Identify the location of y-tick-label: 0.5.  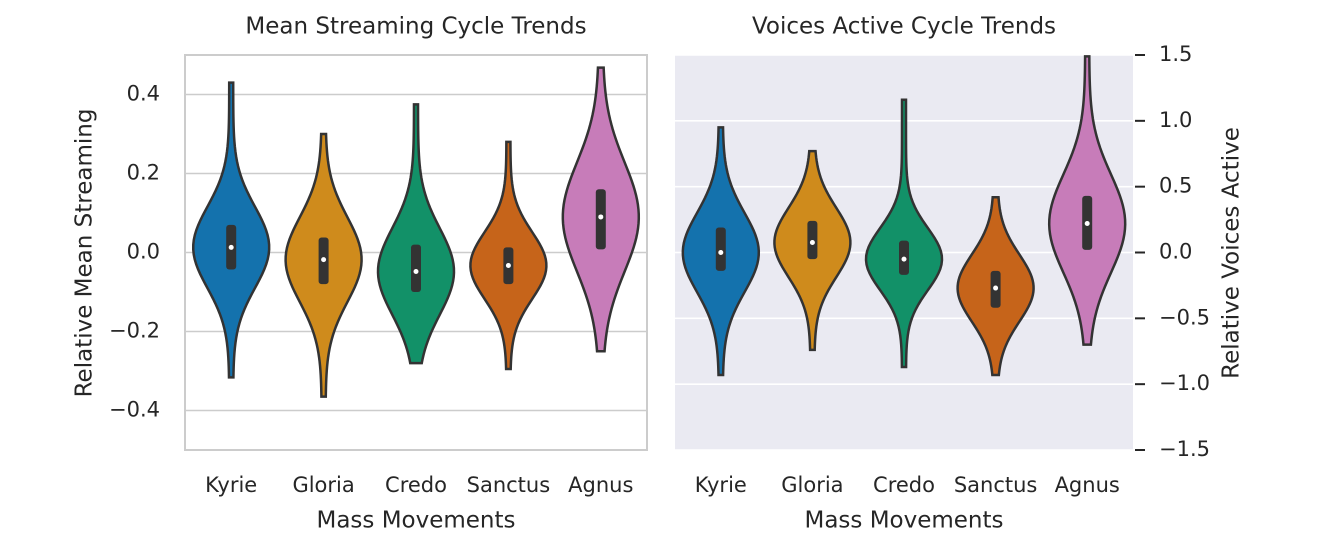
(1175, 186).